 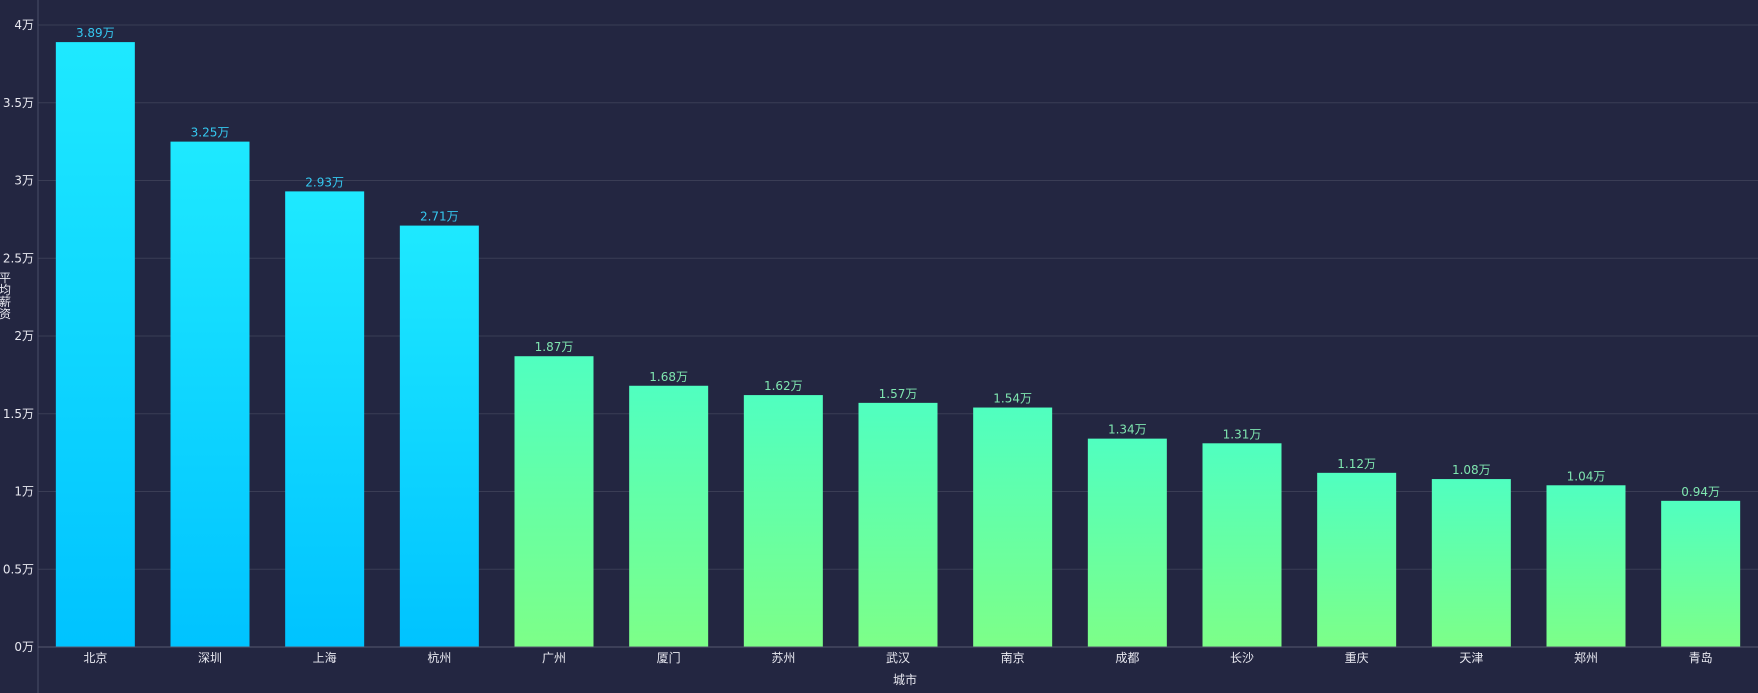 What do you see at coordinates (1242, 658) in the screenshot?
I see `x-tick-label: 长沙` at bounding box center [1242, 658].